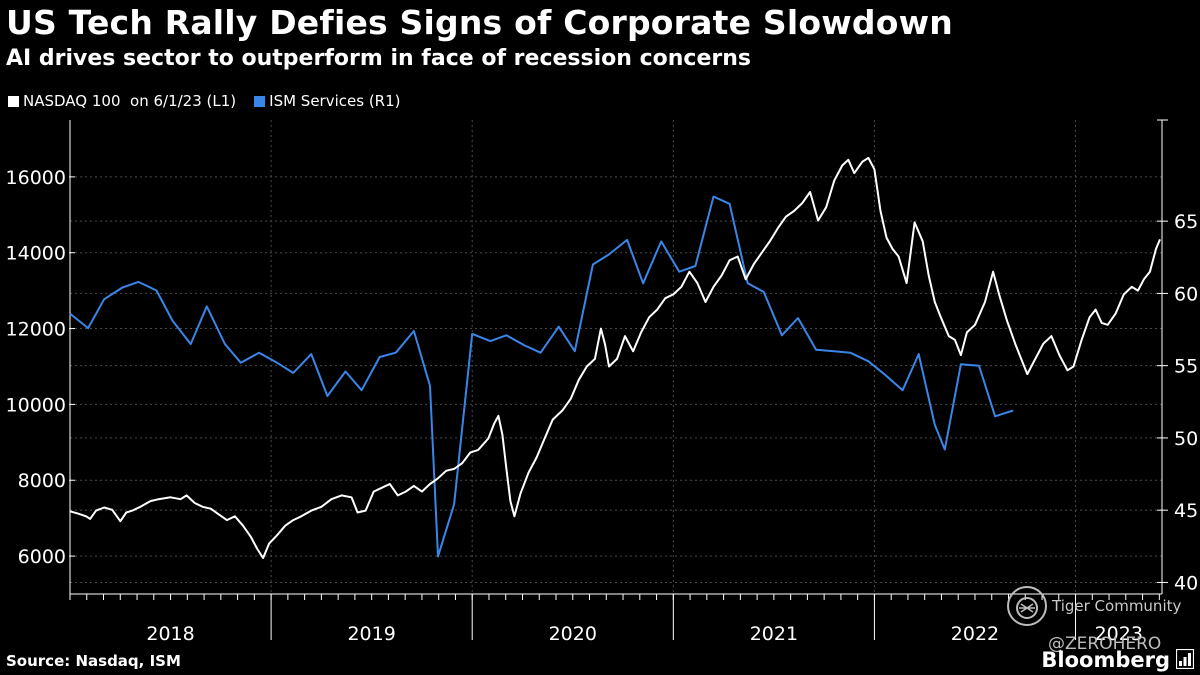 The height and width of the screenshot is (675, 1200). What do you see at coordinates (335, 101) in the screenshot?
I see `legend-label-ism: ISM Services (R1)` at bounding box center [335, 101].